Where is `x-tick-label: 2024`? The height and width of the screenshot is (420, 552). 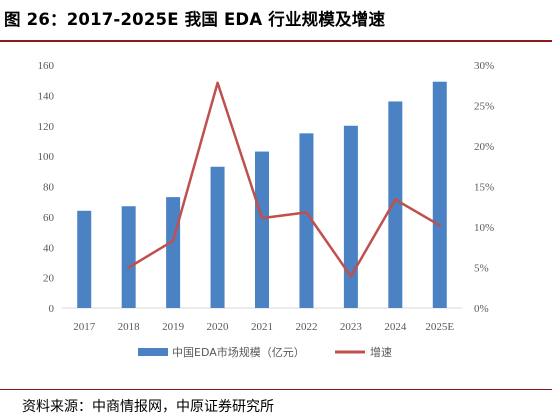 x-tick-label: 2024 is located at coordinates (395, 327).